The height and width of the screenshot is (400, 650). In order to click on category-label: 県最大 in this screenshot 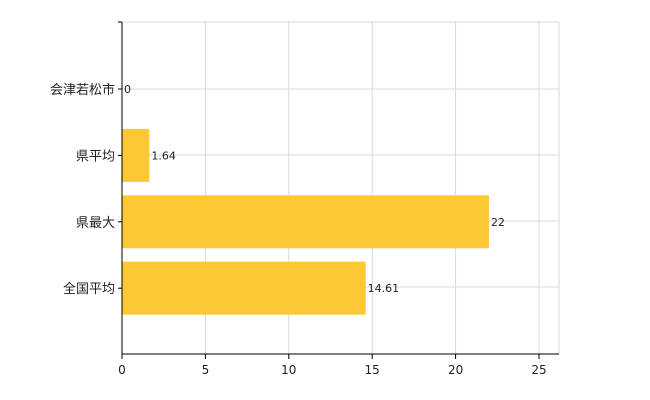, I will do `click(95, 223)`.